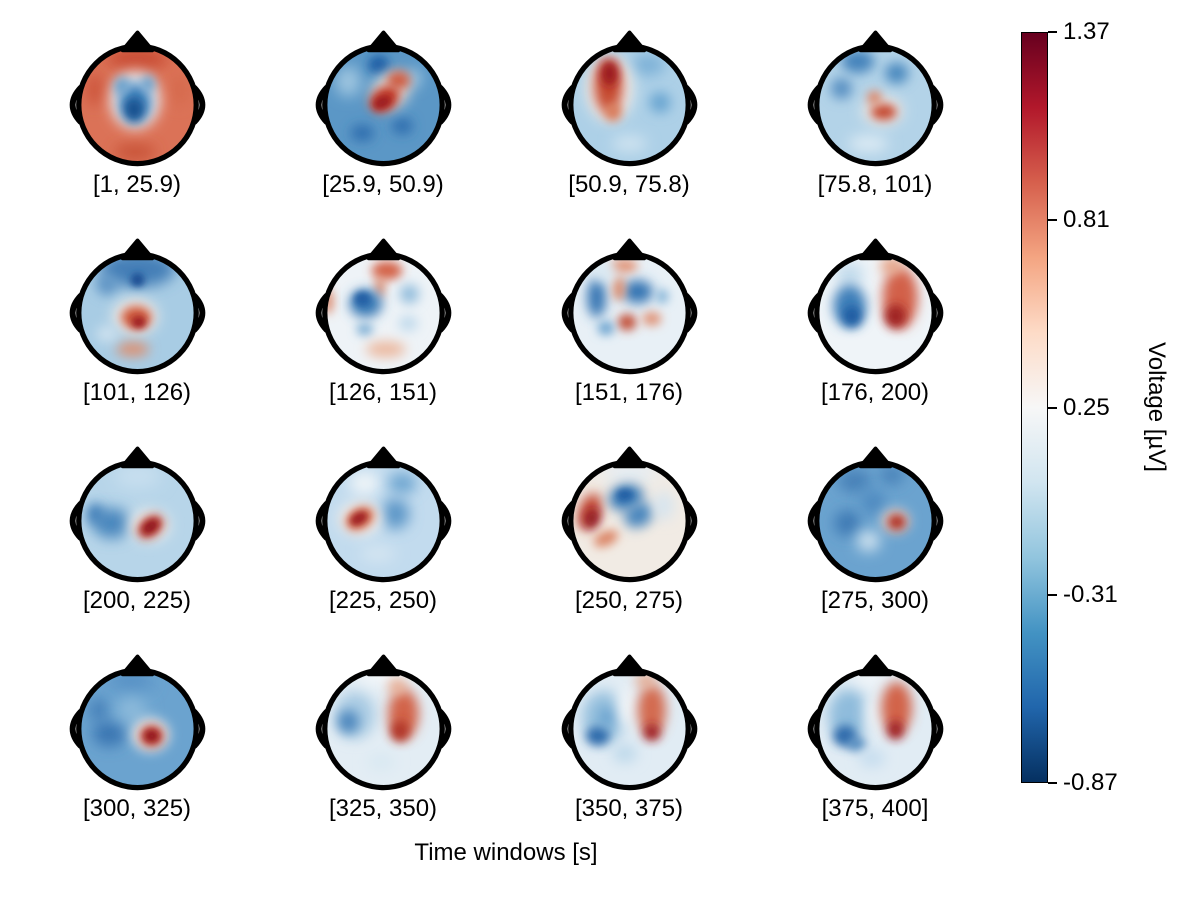 The image size is (1200, 900). What do you see at coordinates (1086, 407) in the screenshot?
I see `colorbar-tick-label: 0.25` at bounding box center [1086, 407].